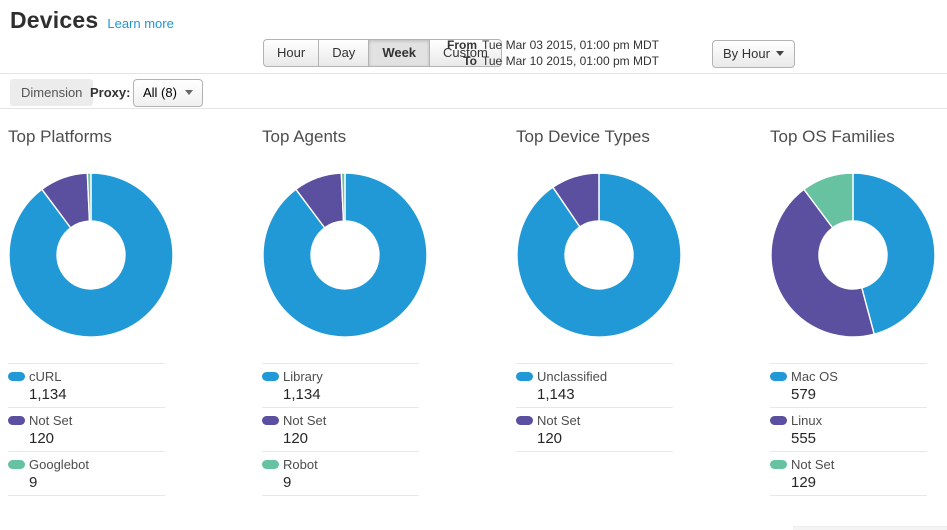  Describe the element at coordinates (556, 394) in the screenshot. I see `legend-value: 1,143` at that location.